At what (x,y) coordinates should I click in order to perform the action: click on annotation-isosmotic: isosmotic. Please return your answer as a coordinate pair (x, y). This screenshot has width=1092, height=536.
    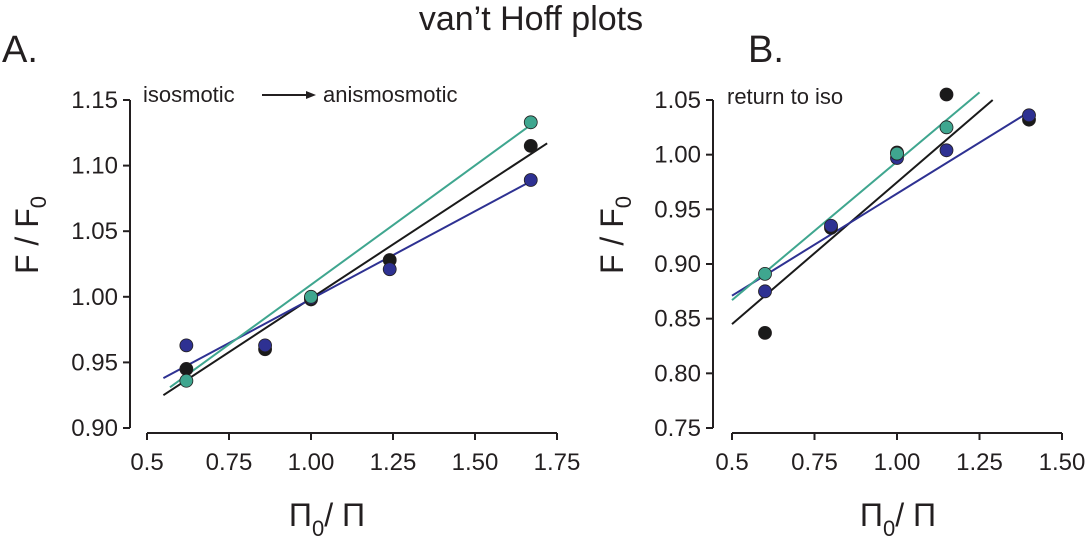
    Looking at the image, I should click on (189, 94).